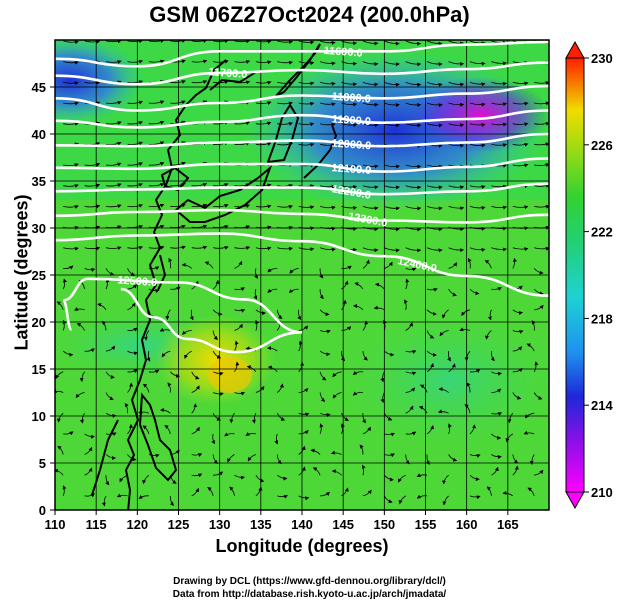 This screenshot has width=619, height=605. What do you see at coordinates (228, 73) in the screenshot?
I see `contour-label: 11700.0` at bounding box center [228, 73].